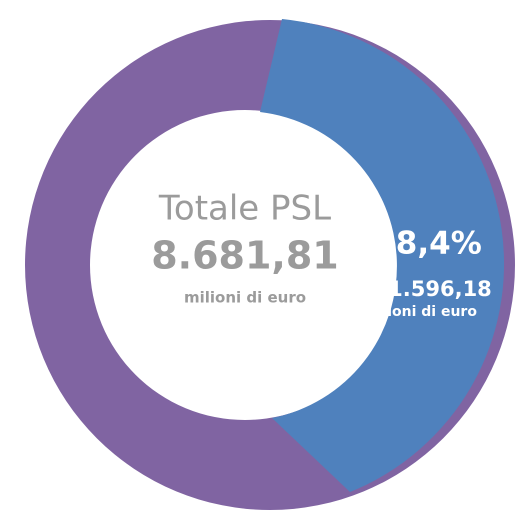 The image size is (528, 525). Describe the element at coordinates (244, 209) in the screenshot. I see `total-label: Totale PSL` at that location.